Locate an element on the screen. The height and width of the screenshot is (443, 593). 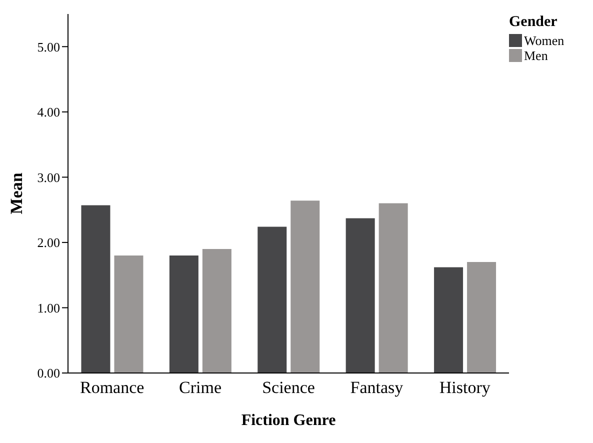
legend-title: Gender is located at coordinates (533, 22).